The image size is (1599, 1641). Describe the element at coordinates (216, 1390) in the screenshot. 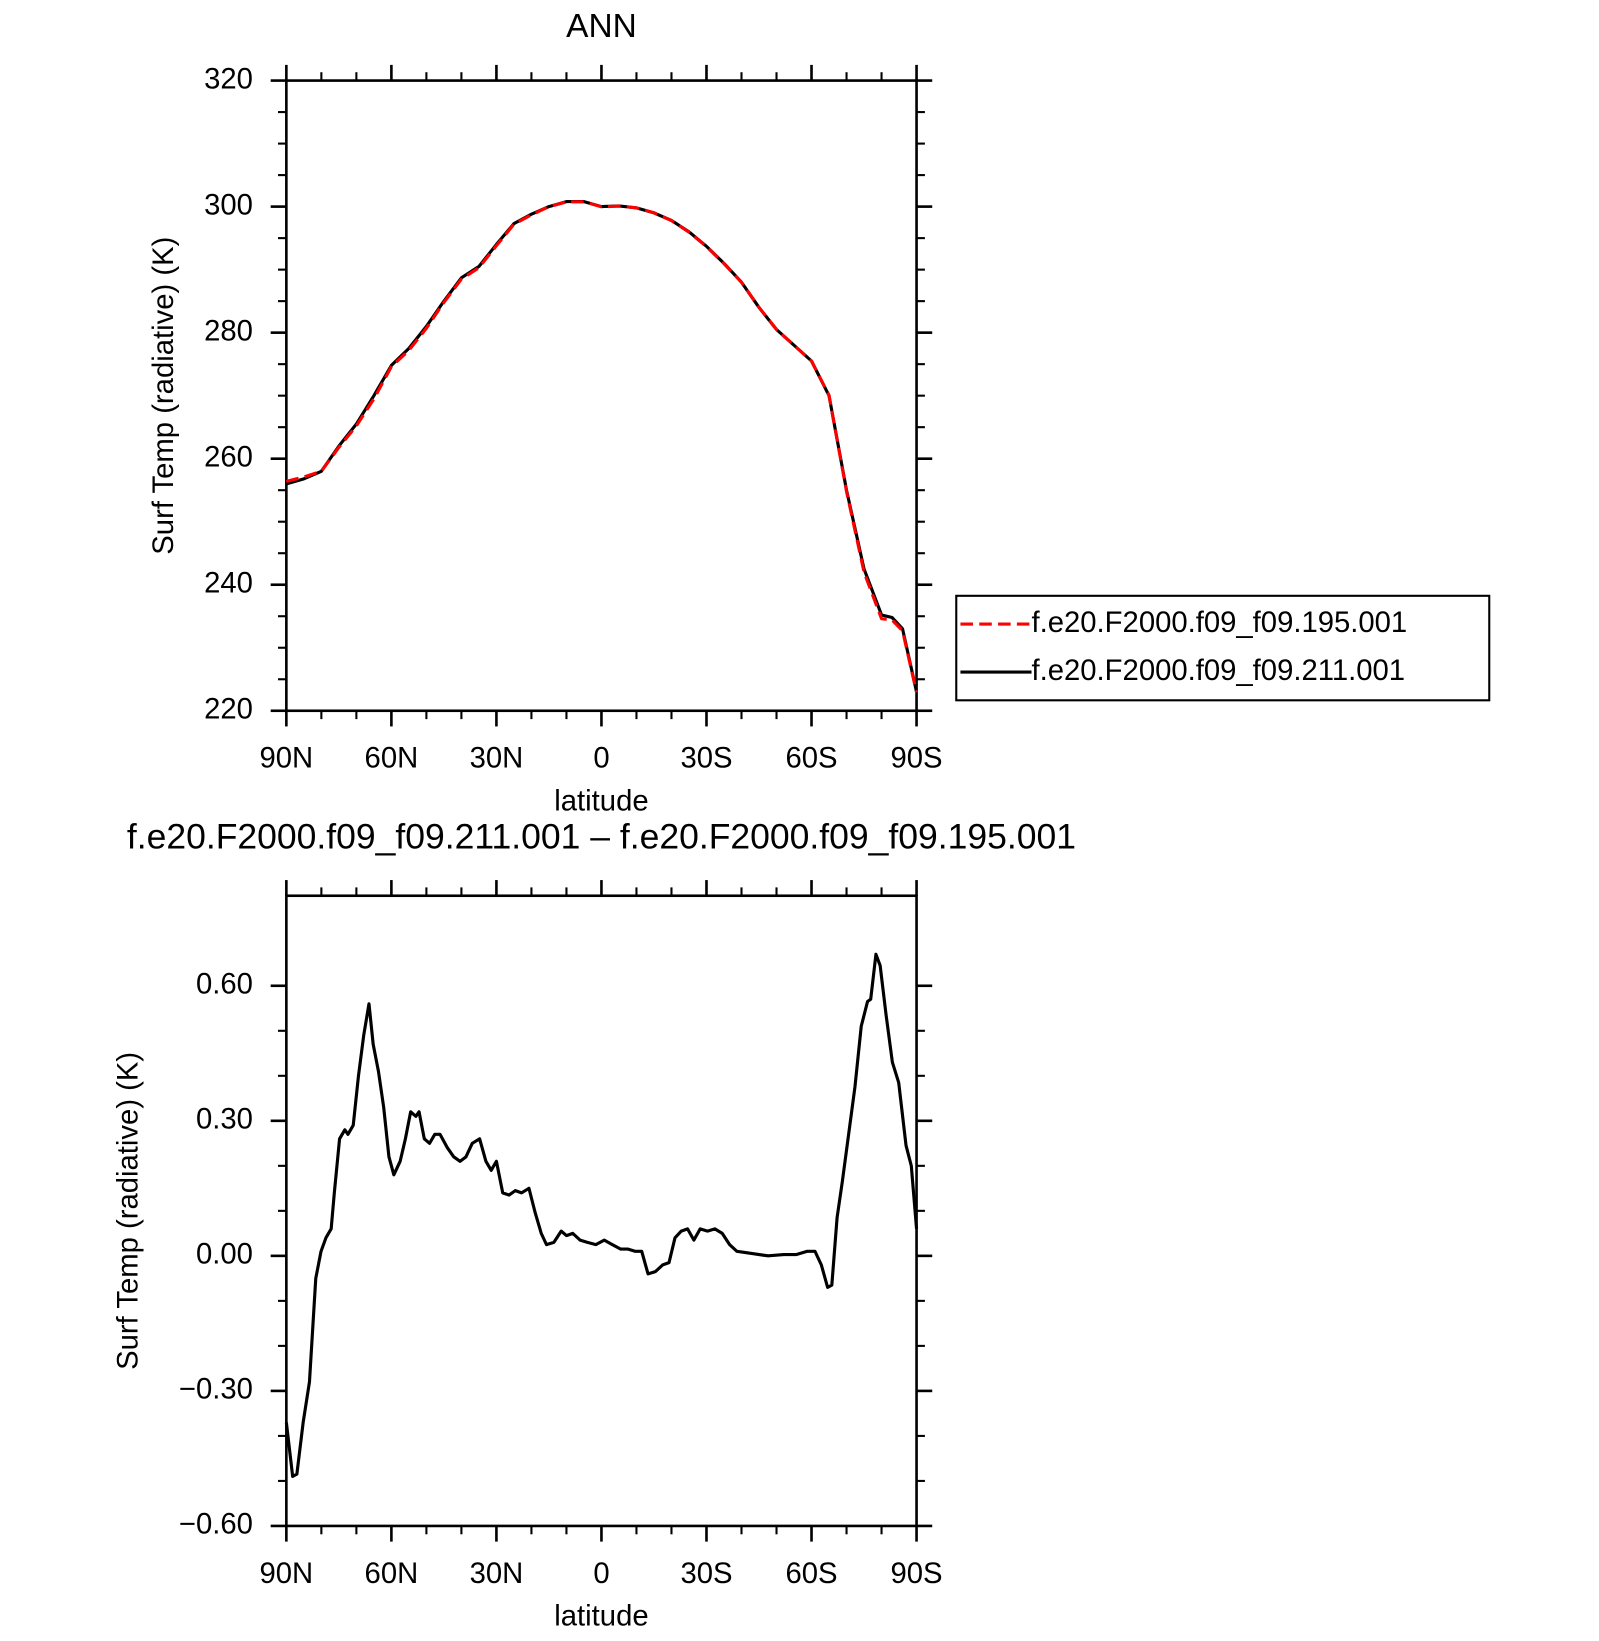

I see `y-tick-label: −0.30` at that location.